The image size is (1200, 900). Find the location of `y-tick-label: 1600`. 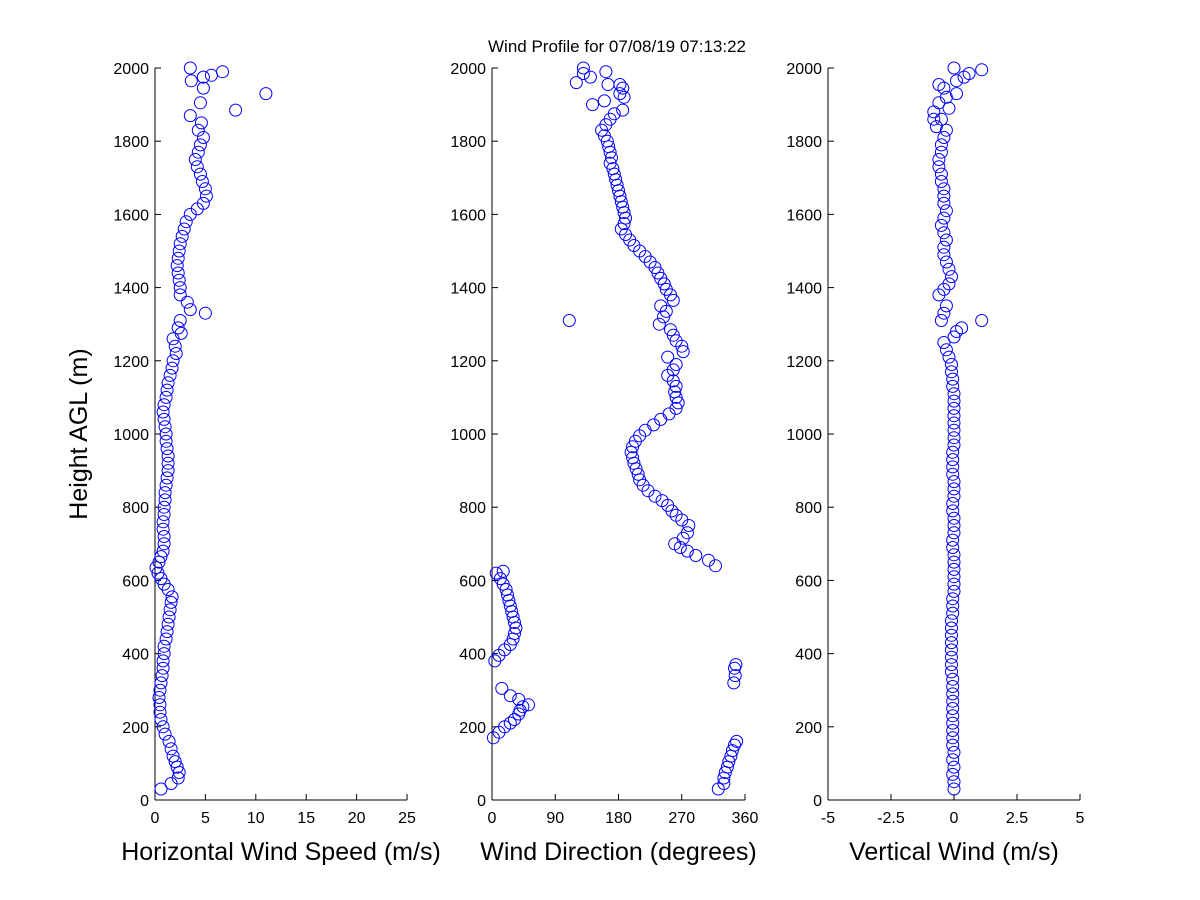

y-tick-label: 1600 is located at coordinates (468, 215).